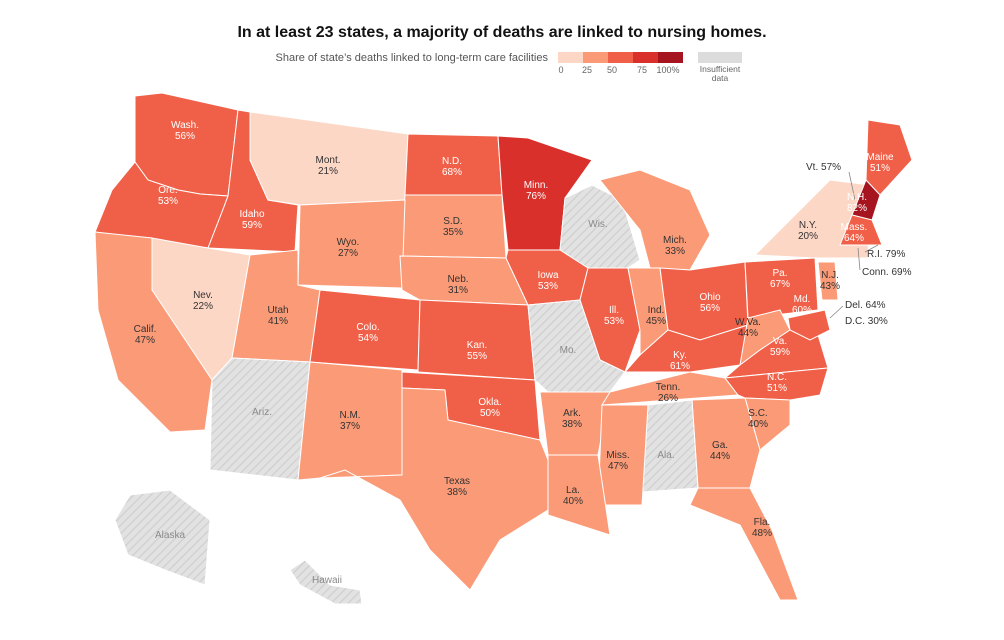 The width and height of the screenshot is (1004, 640). What do you see at coordinates (153, 332) in the screenshot?
I see `state-calif` at bounding box center [153, 332].